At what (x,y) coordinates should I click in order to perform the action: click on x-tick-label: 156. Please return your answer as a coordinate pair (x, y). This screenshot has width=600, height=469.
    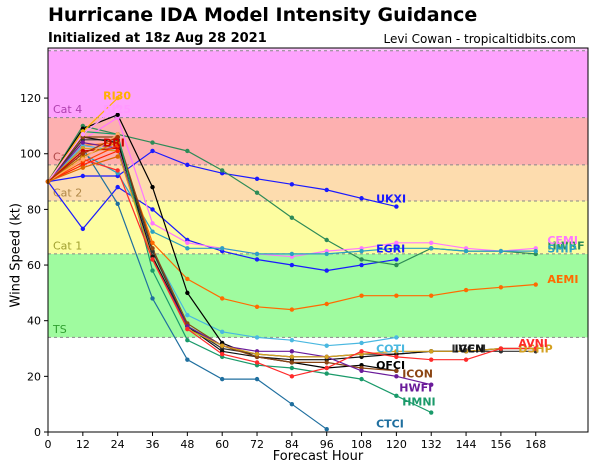
    Looking at the image, I should click on (500, 444).